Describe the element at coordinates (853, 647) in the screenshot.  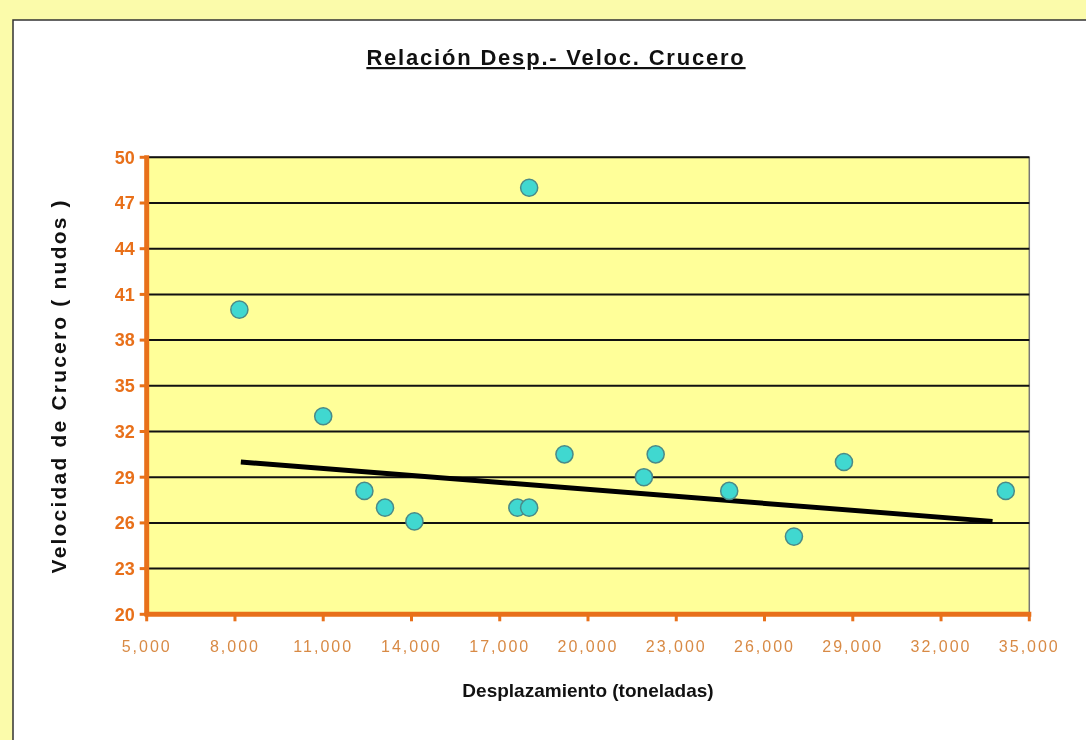
I see `x-tick-label: 29,000` at that location.